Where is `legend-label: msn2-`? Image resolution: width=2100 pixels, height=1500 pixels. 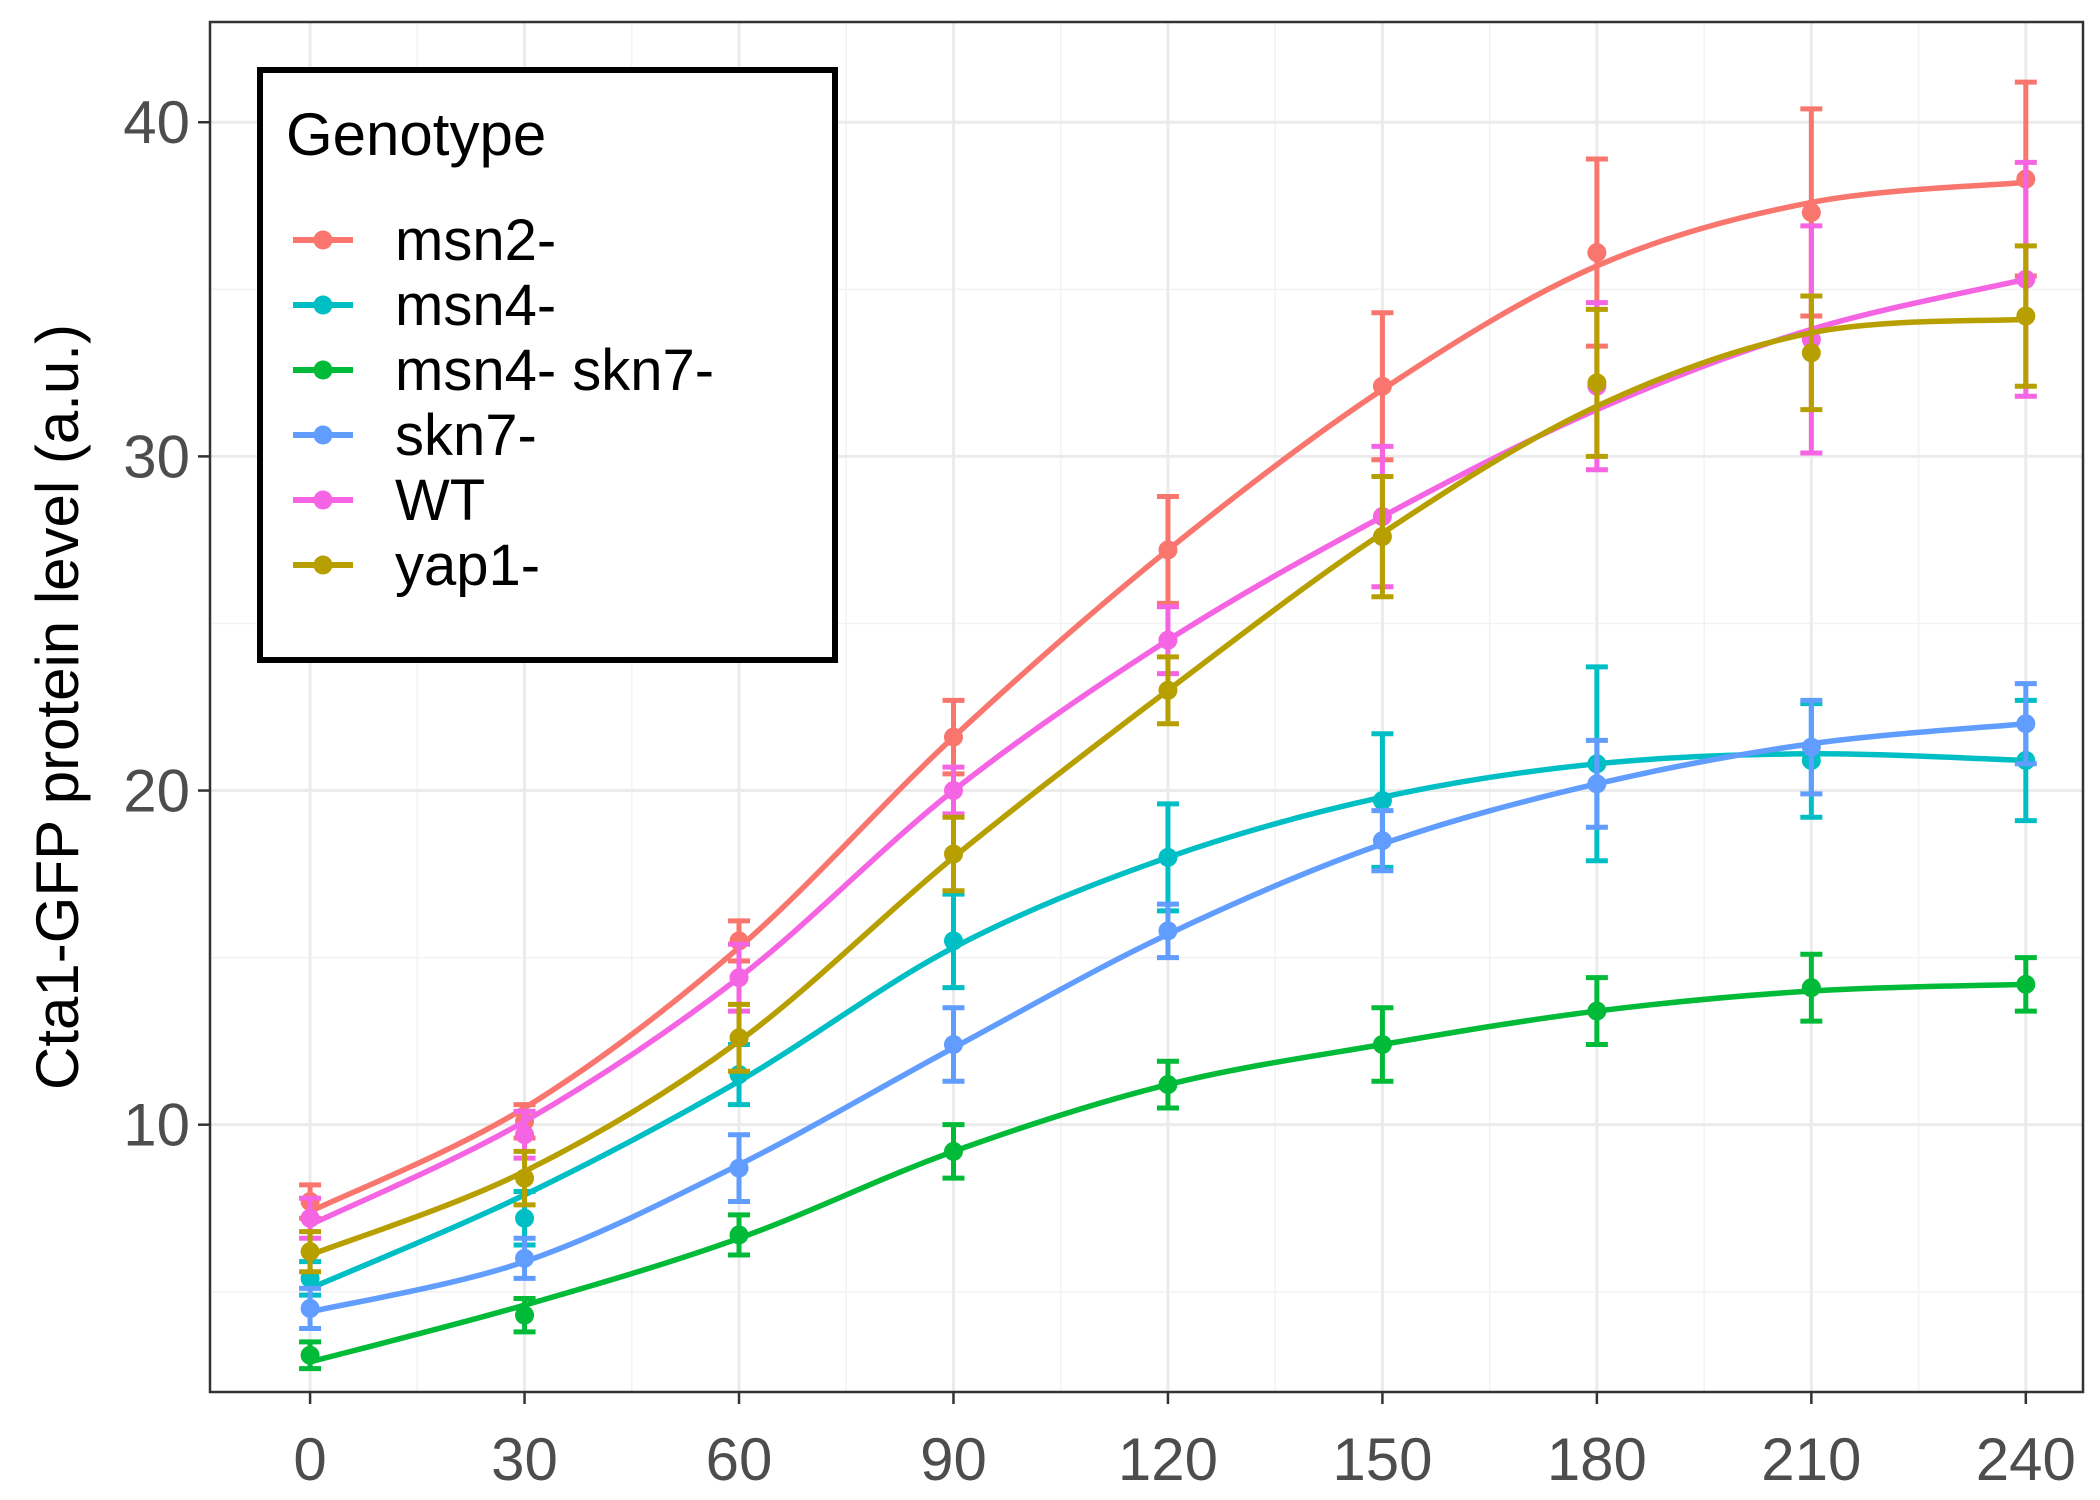
legend-label: msn2- is located at coordinates (475, 240).